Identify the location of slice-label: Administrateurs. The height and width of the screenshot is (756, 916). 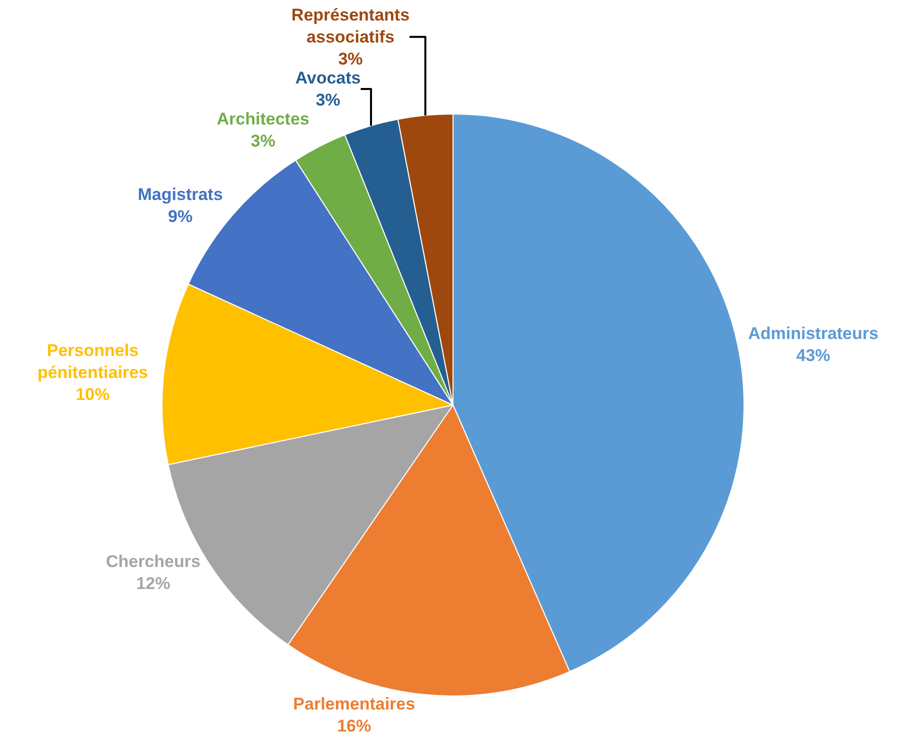
(813, 333).